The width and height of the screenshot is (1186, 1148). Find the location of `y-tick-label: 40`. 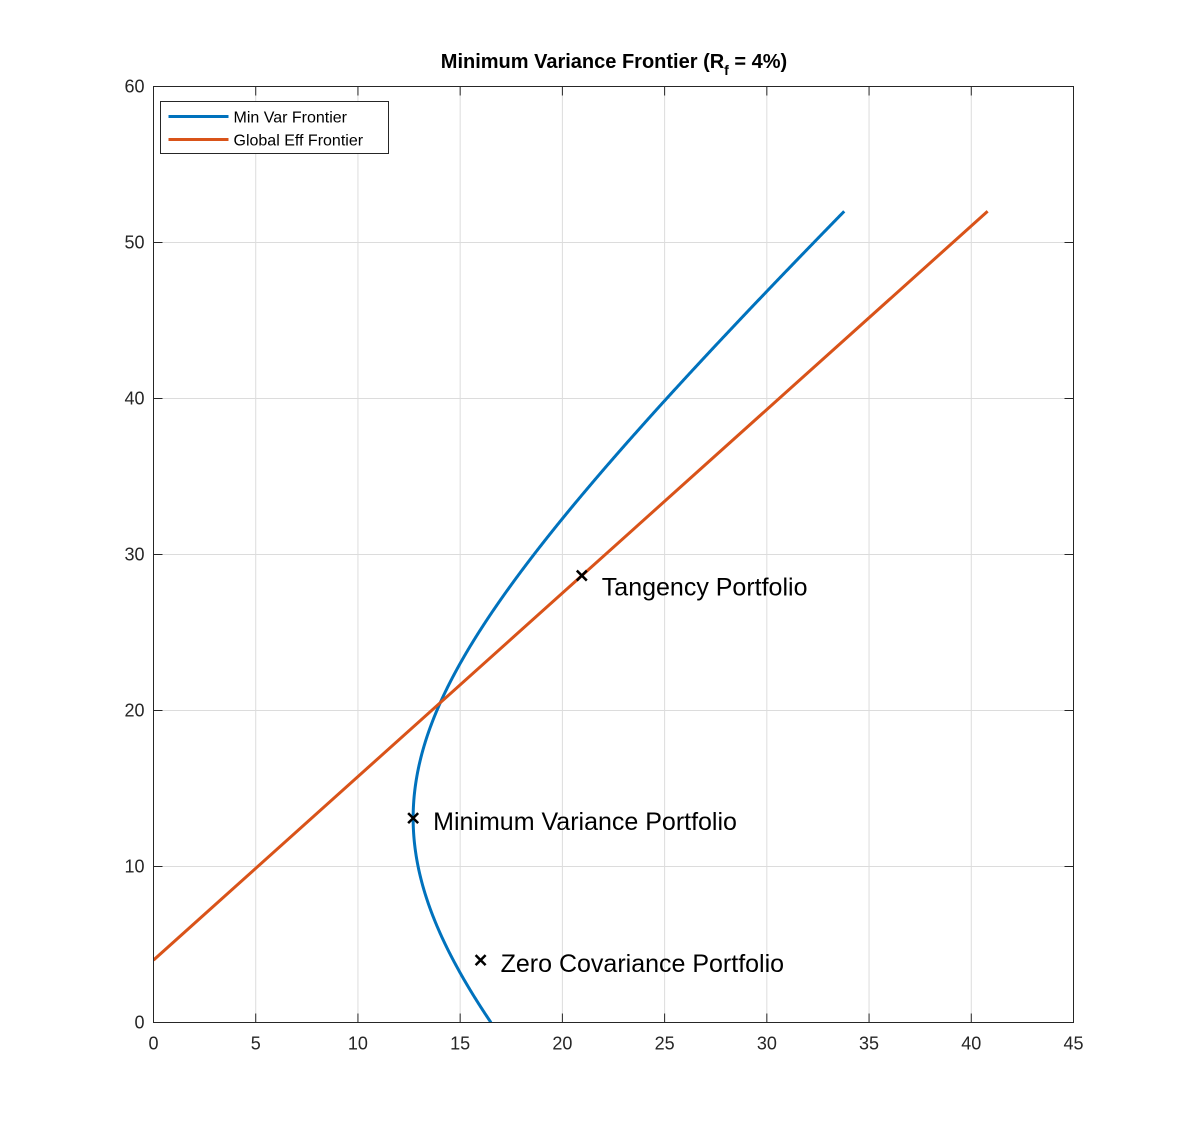

y-tick-label: 40 is located at coordinates (134, 399).